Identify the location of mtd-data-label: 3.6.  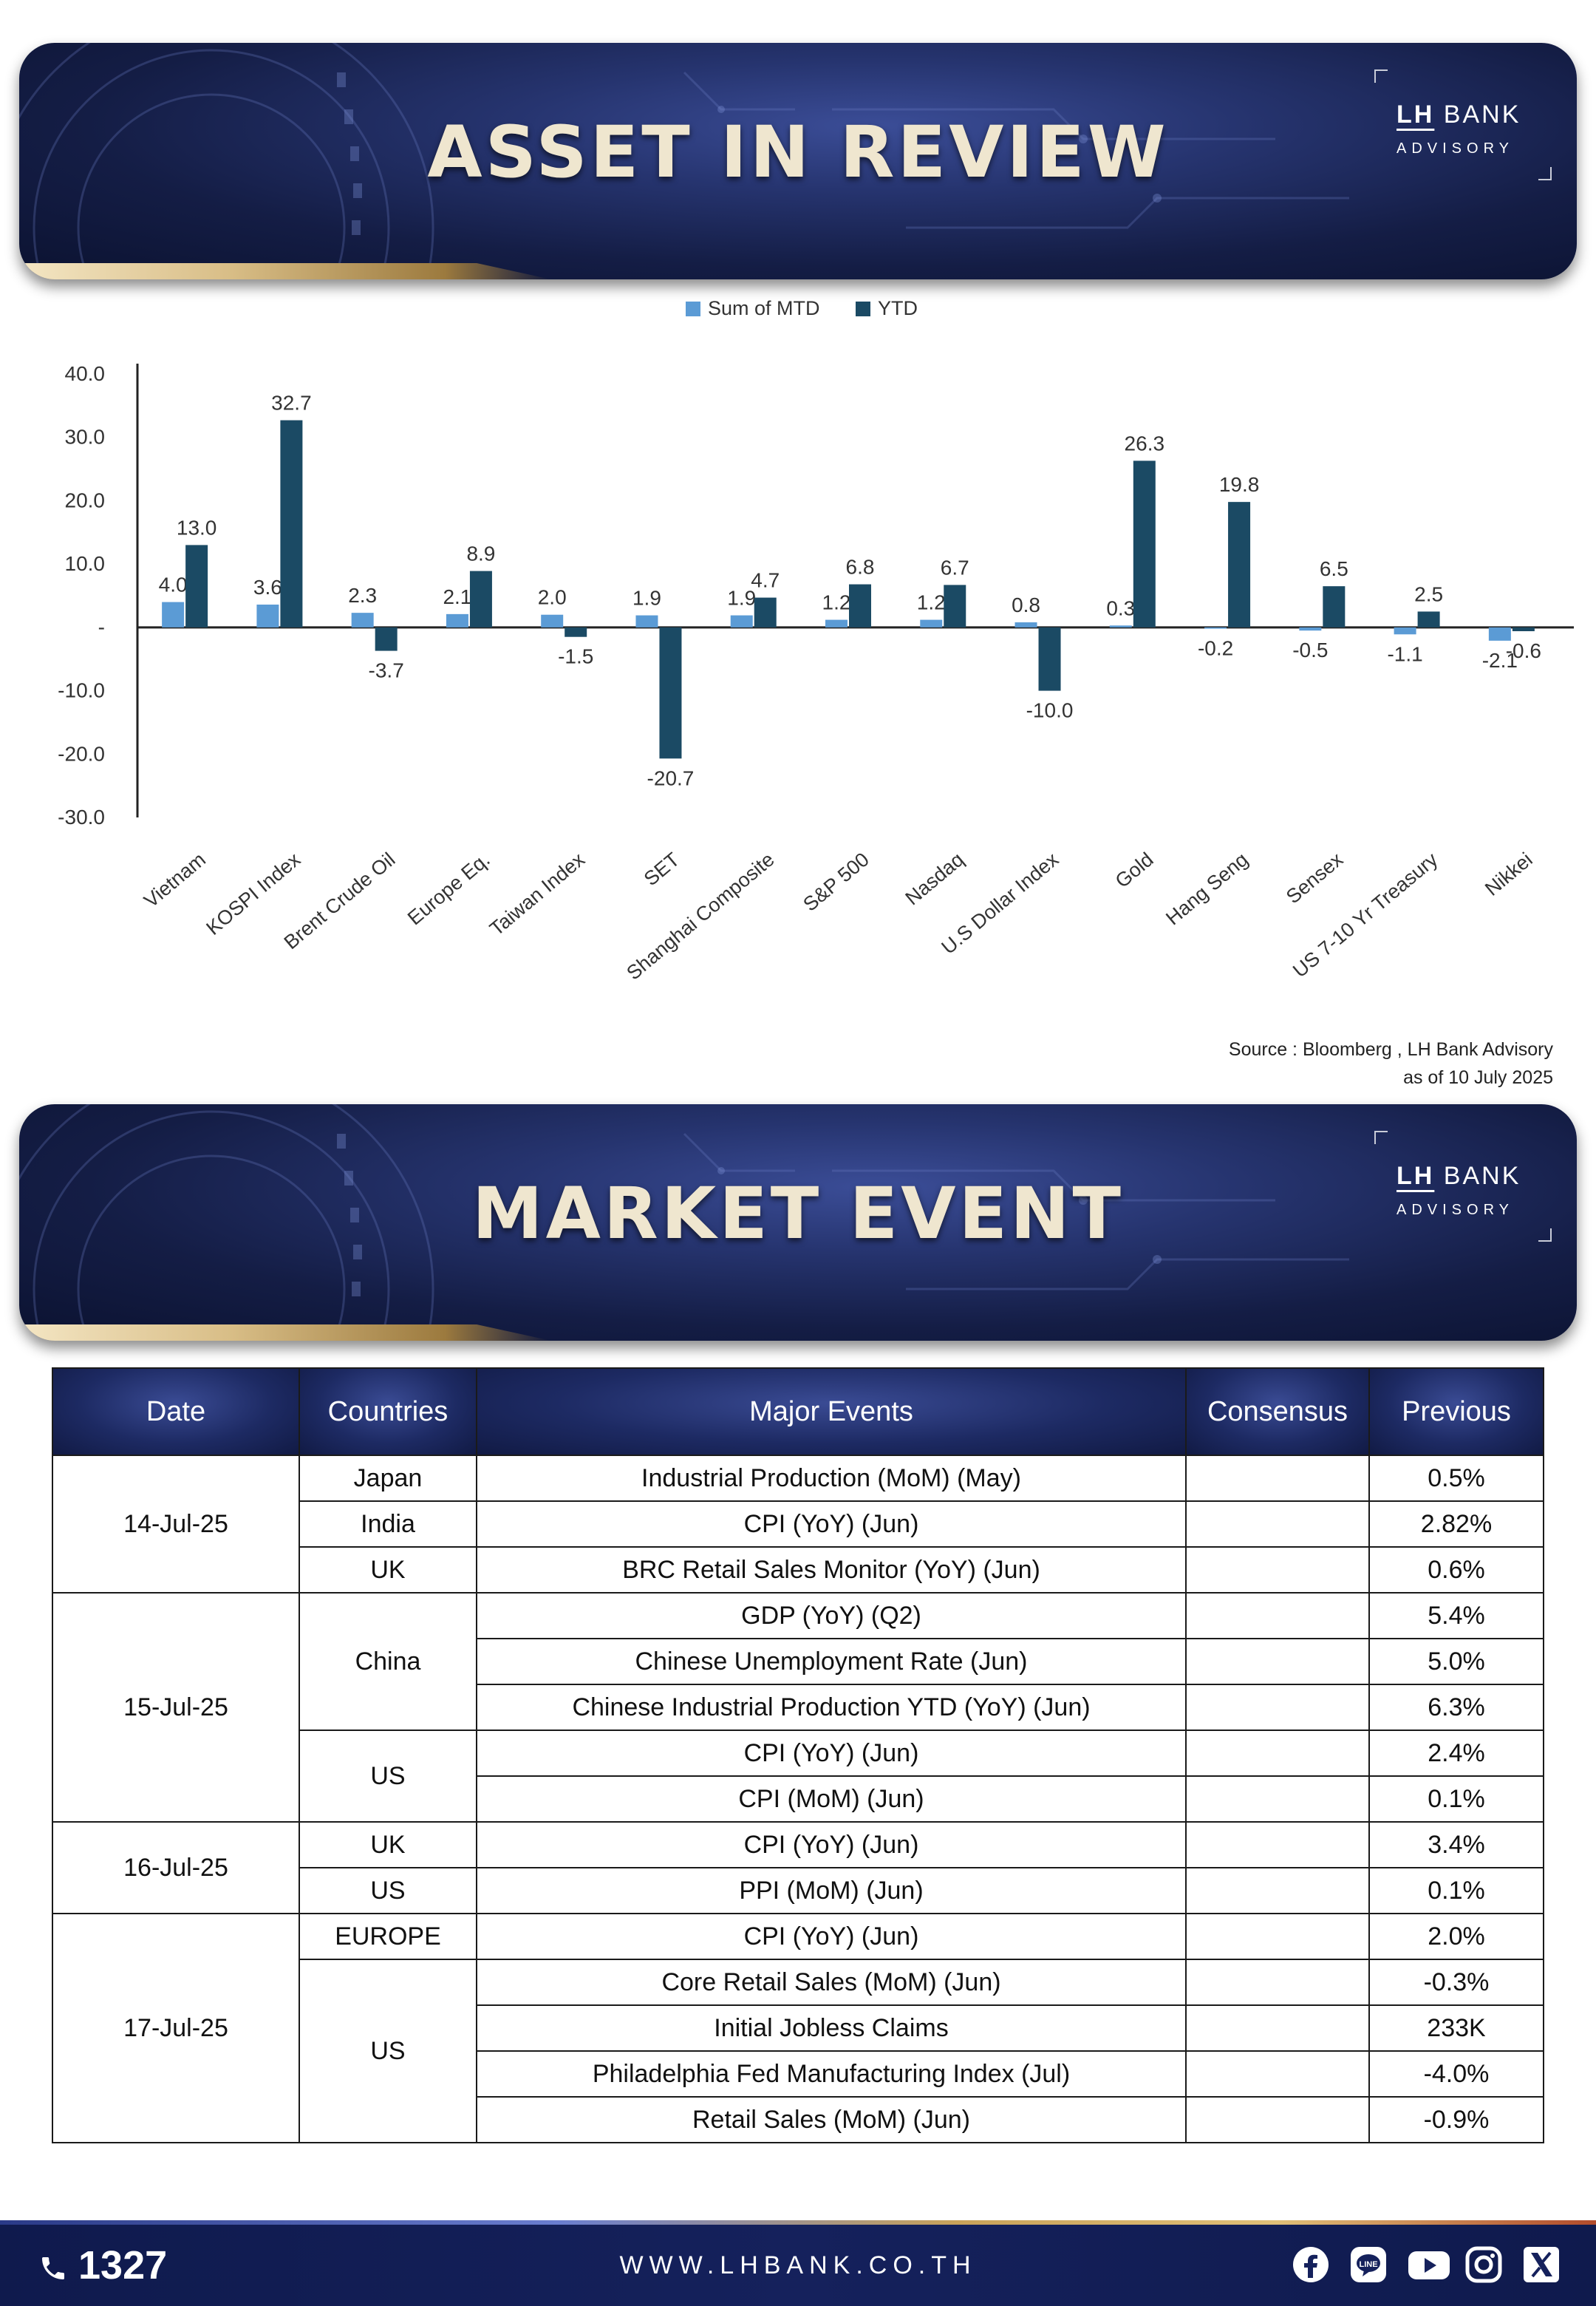
(267, 587).